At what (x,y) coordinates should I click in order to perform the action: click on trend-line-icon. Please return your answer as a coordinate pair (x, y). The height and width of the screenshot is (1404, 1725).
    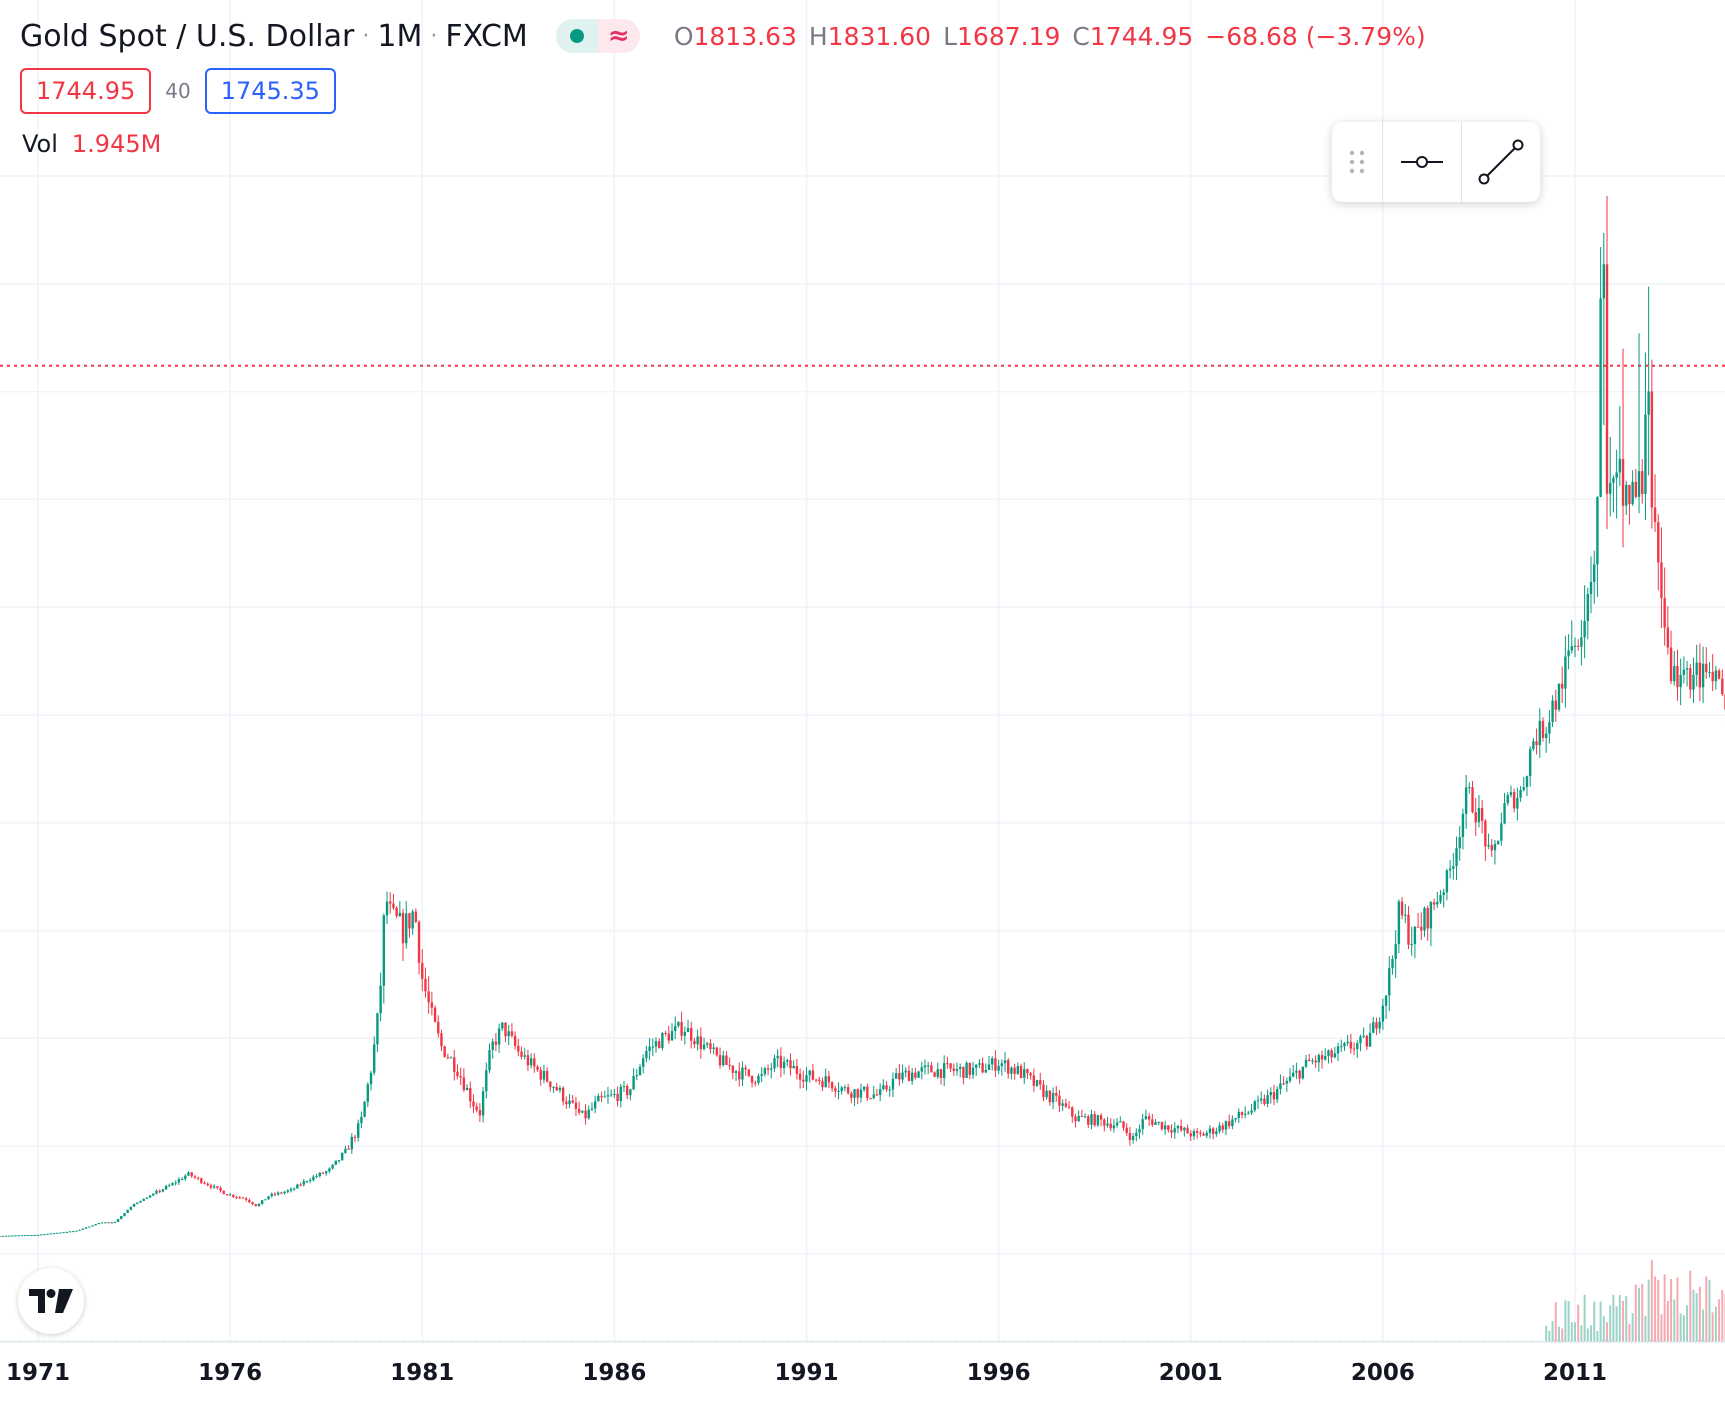
    Looking at the image, I should click on (1501, 162).